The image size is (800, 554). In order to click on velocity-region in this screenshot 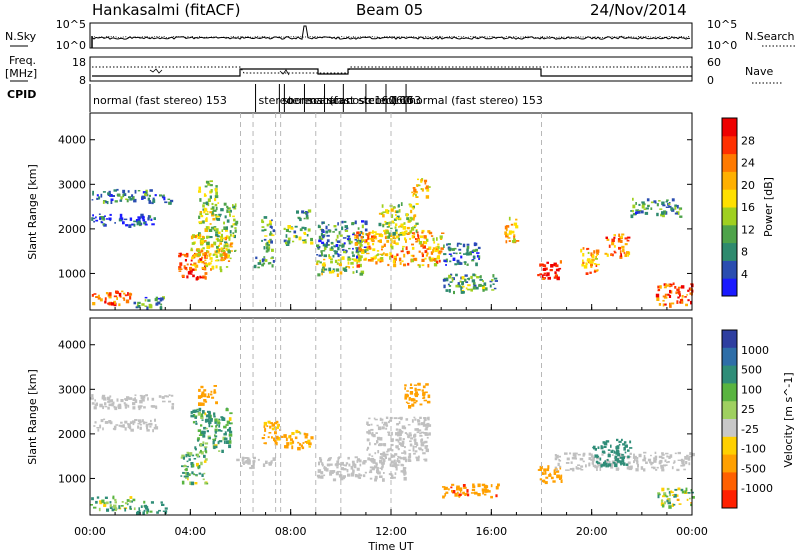, I will do `click(113, 503)`.